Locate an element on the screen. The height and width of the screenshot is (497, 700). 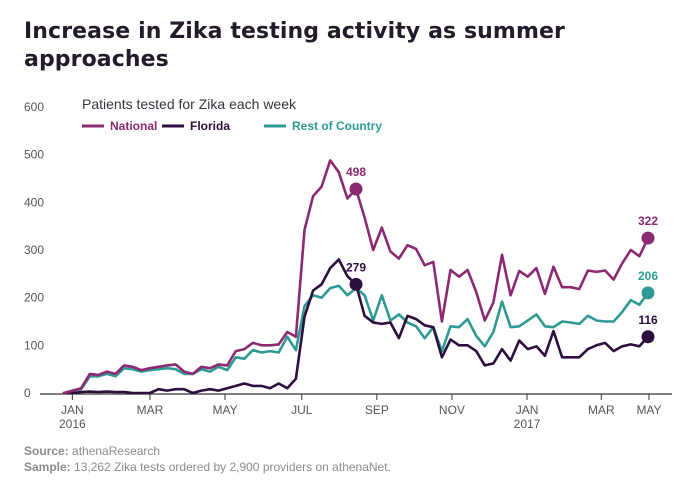
x-tick-year-label: 2017 is located at coordinates (527, 424).